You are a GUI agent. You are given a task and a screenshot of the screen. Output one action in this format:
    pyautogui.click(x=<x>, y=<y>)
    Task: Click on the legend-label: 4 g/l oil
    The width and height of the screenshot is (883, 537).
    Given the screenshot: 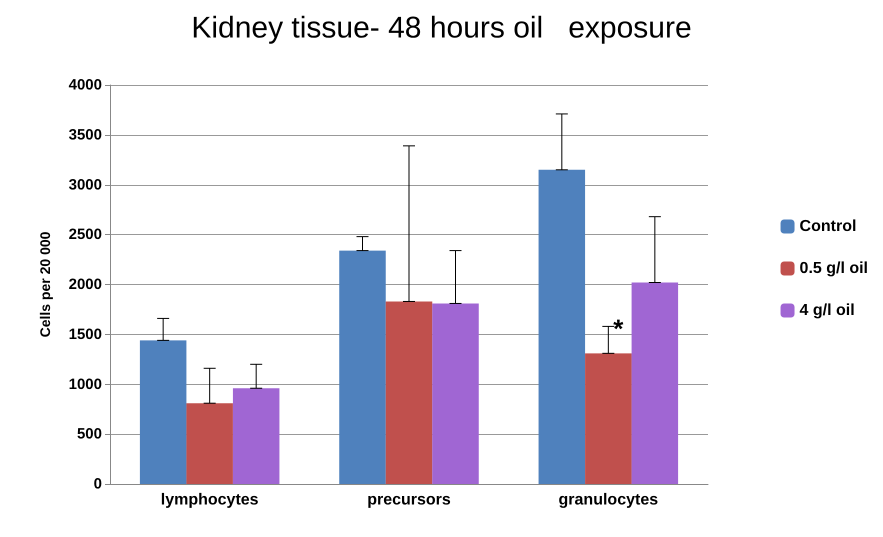 What is the action you would take?
    pyautogui.click(x=827, y=310)
    